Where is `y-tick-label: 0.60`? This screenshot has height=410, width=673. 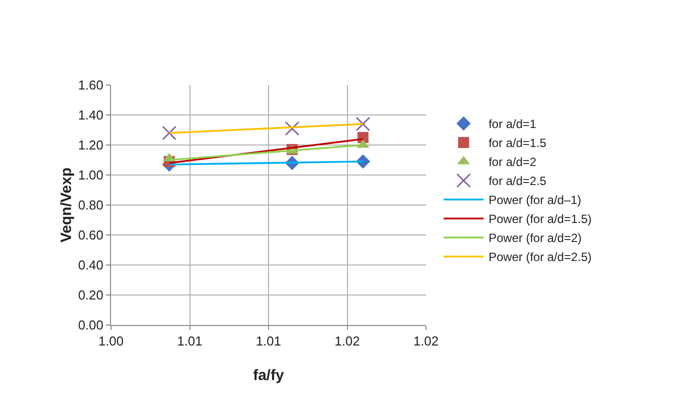 y-tick-label: 0.60 is located at coordinates (91, 235).